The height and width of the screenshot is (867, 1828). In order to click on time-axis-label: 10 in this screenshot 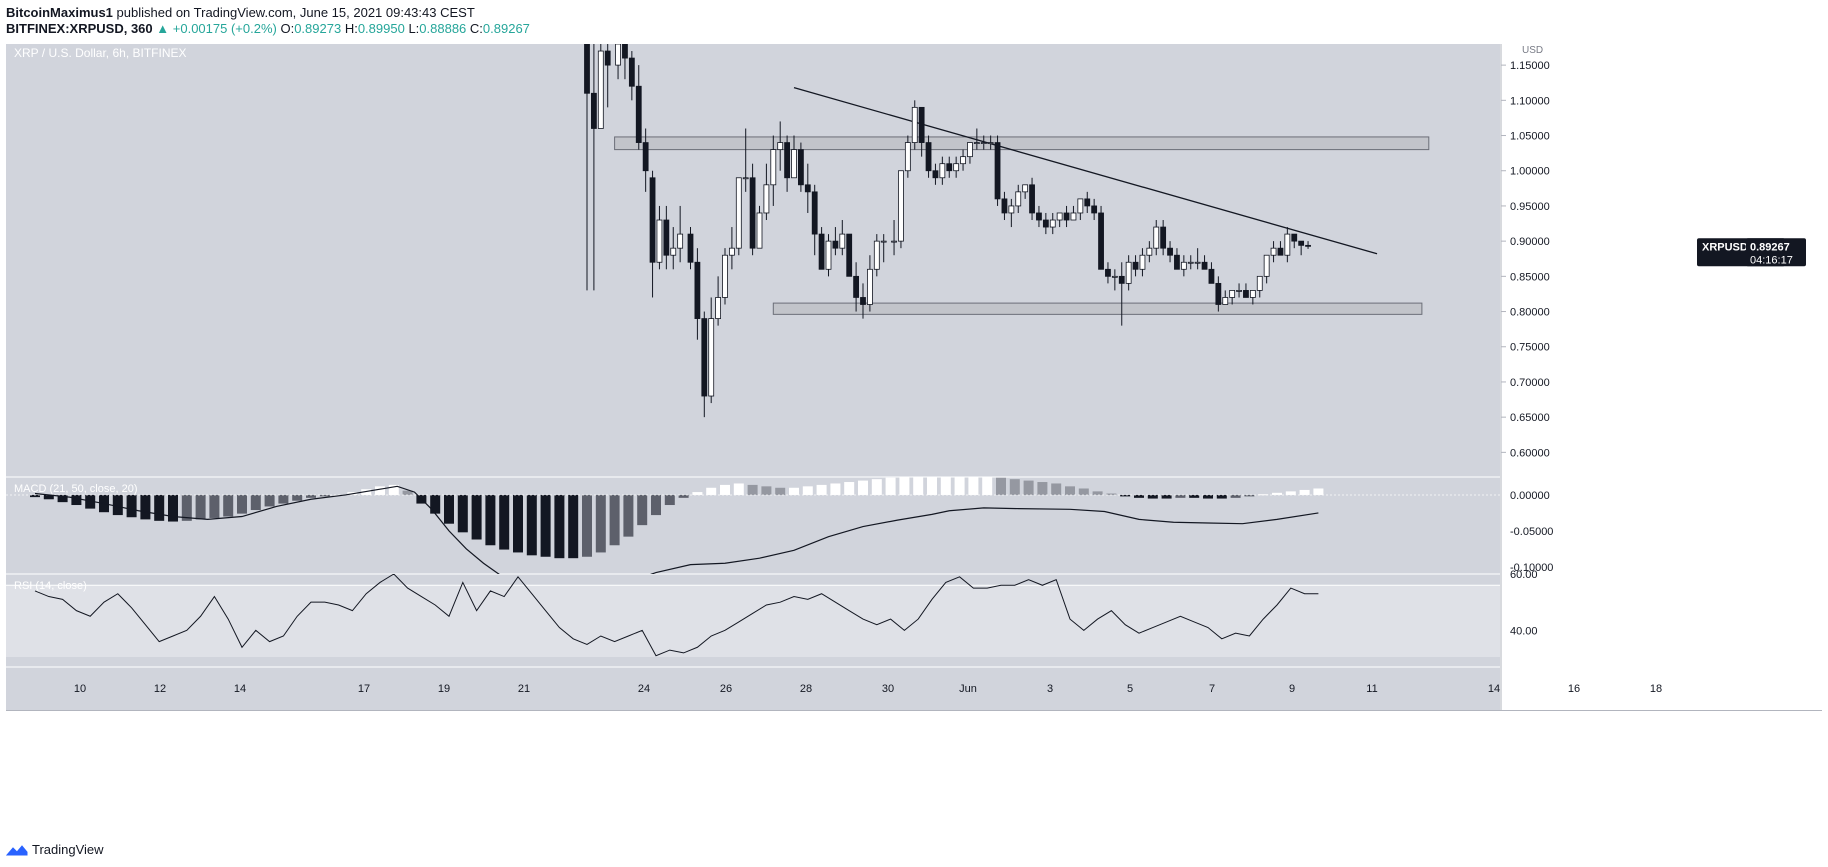, I will do `click(80, 689)`.